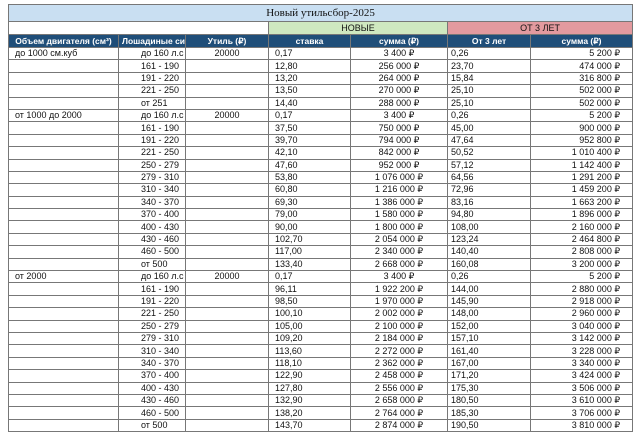  I want to click on sum3-cell: 1 459 200 ₽, so click(581, 190).